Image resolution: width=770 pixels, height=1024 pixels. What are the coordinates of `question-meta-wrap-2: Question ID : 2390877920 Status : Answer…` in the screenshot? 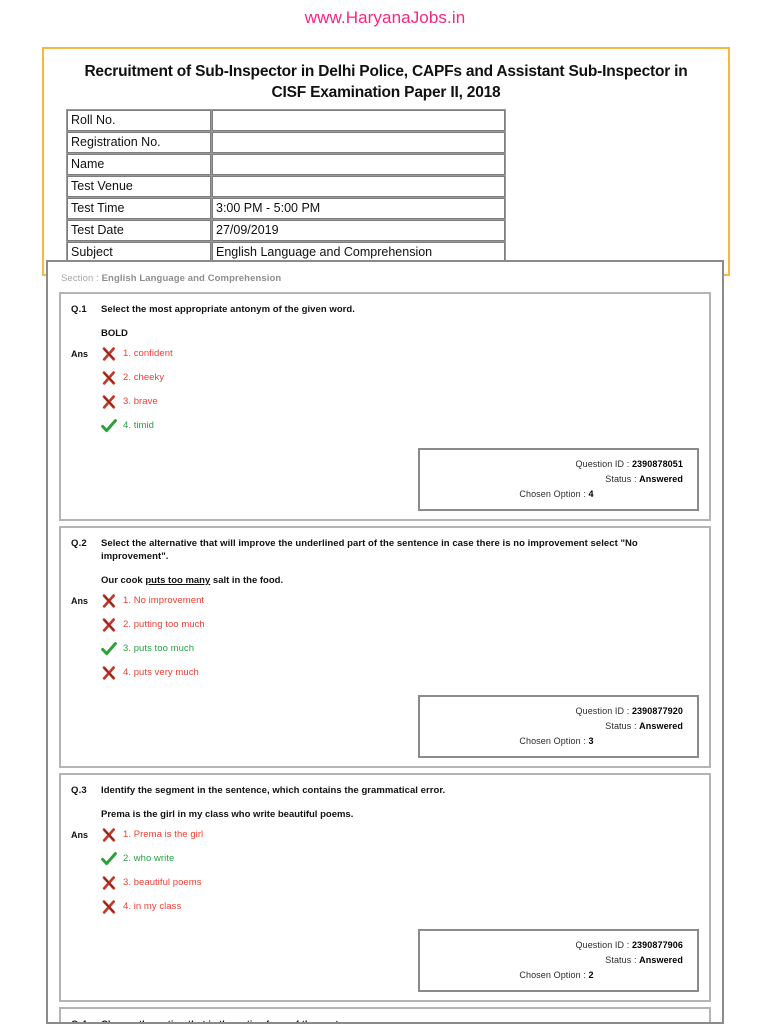 It's located at (385, 726).